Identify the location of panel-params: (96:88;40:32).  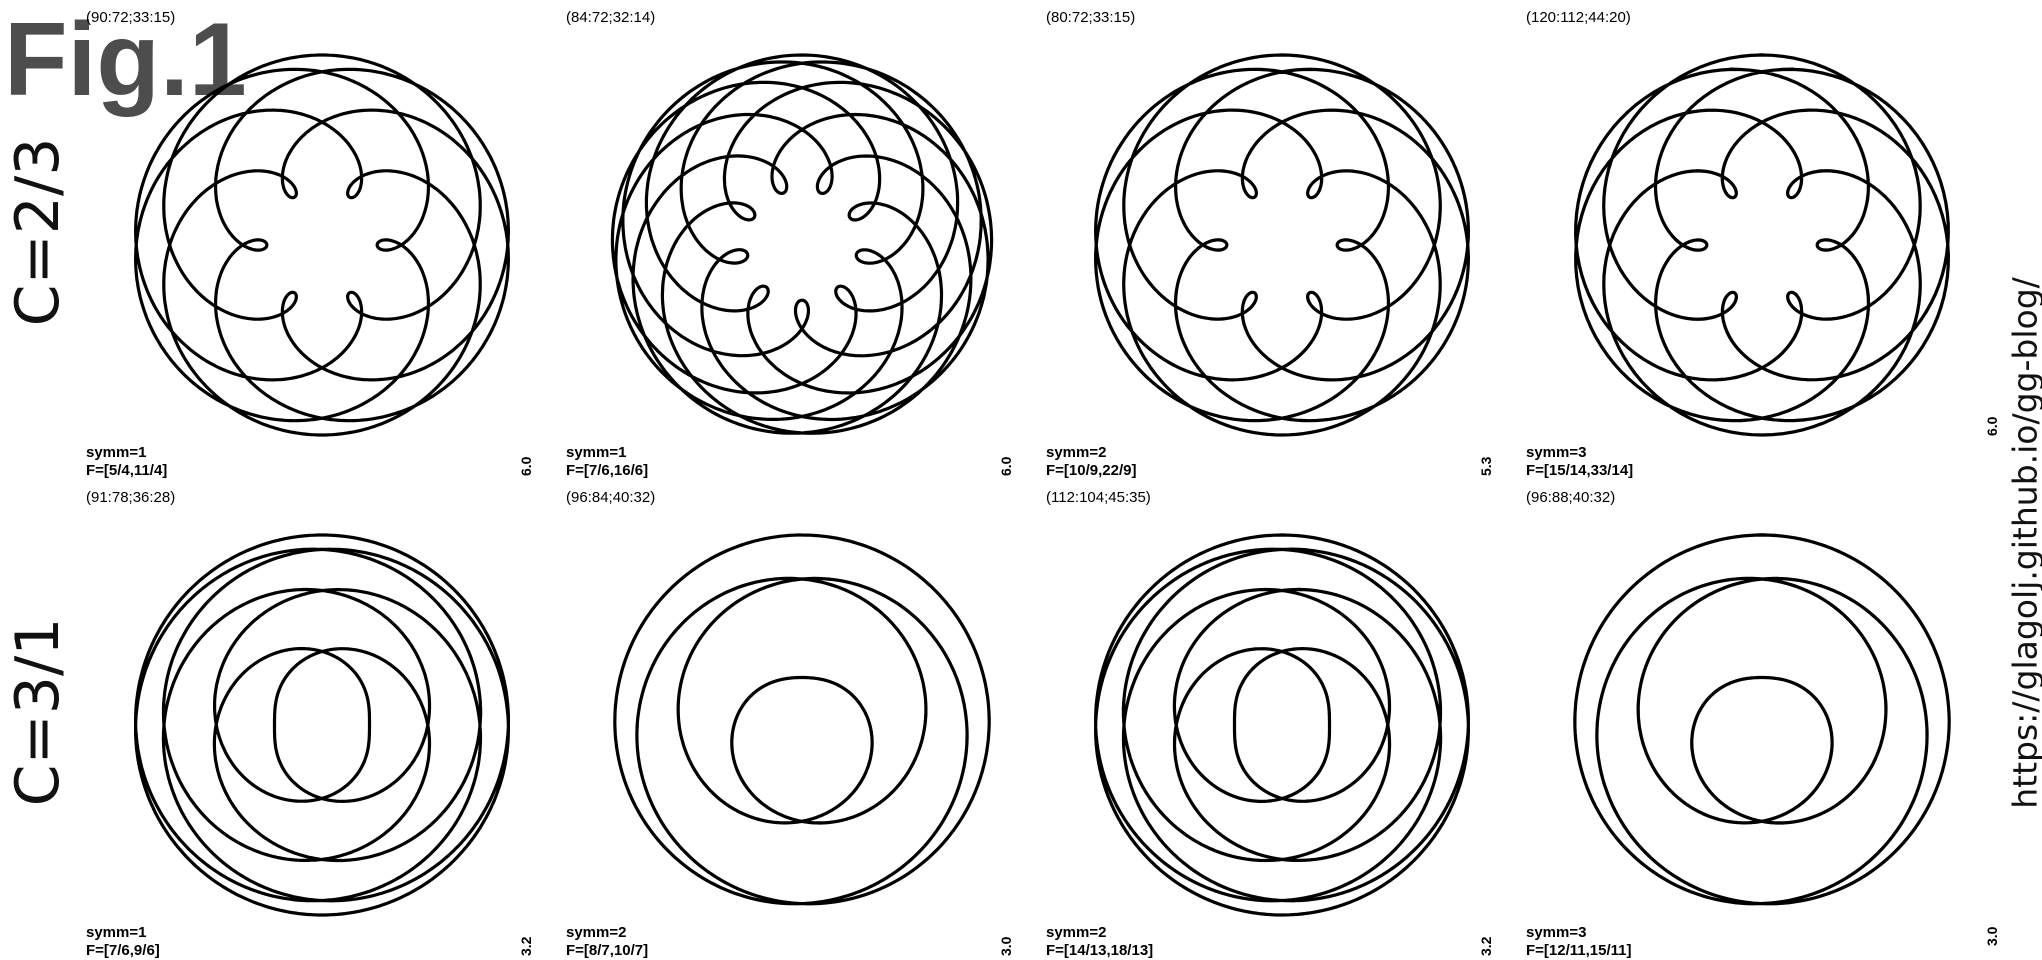
(1571, 497).